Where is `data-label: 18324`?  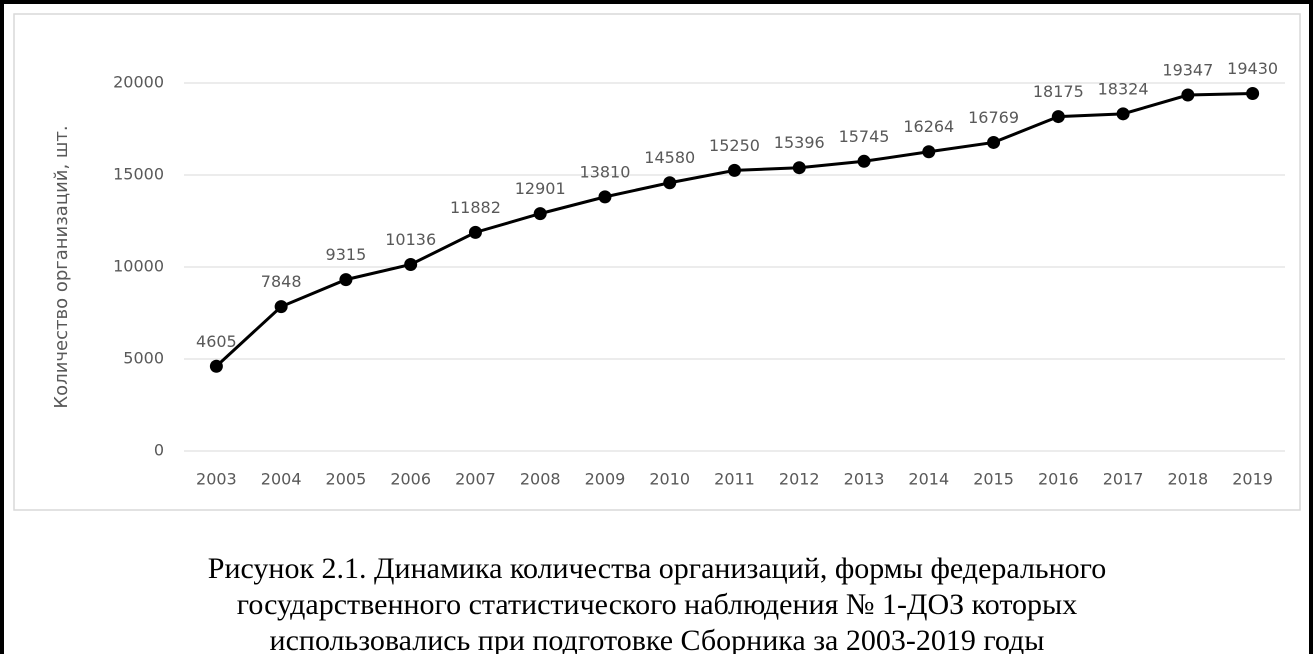 data-label: 18324 is located at coordinates (1123, 88).